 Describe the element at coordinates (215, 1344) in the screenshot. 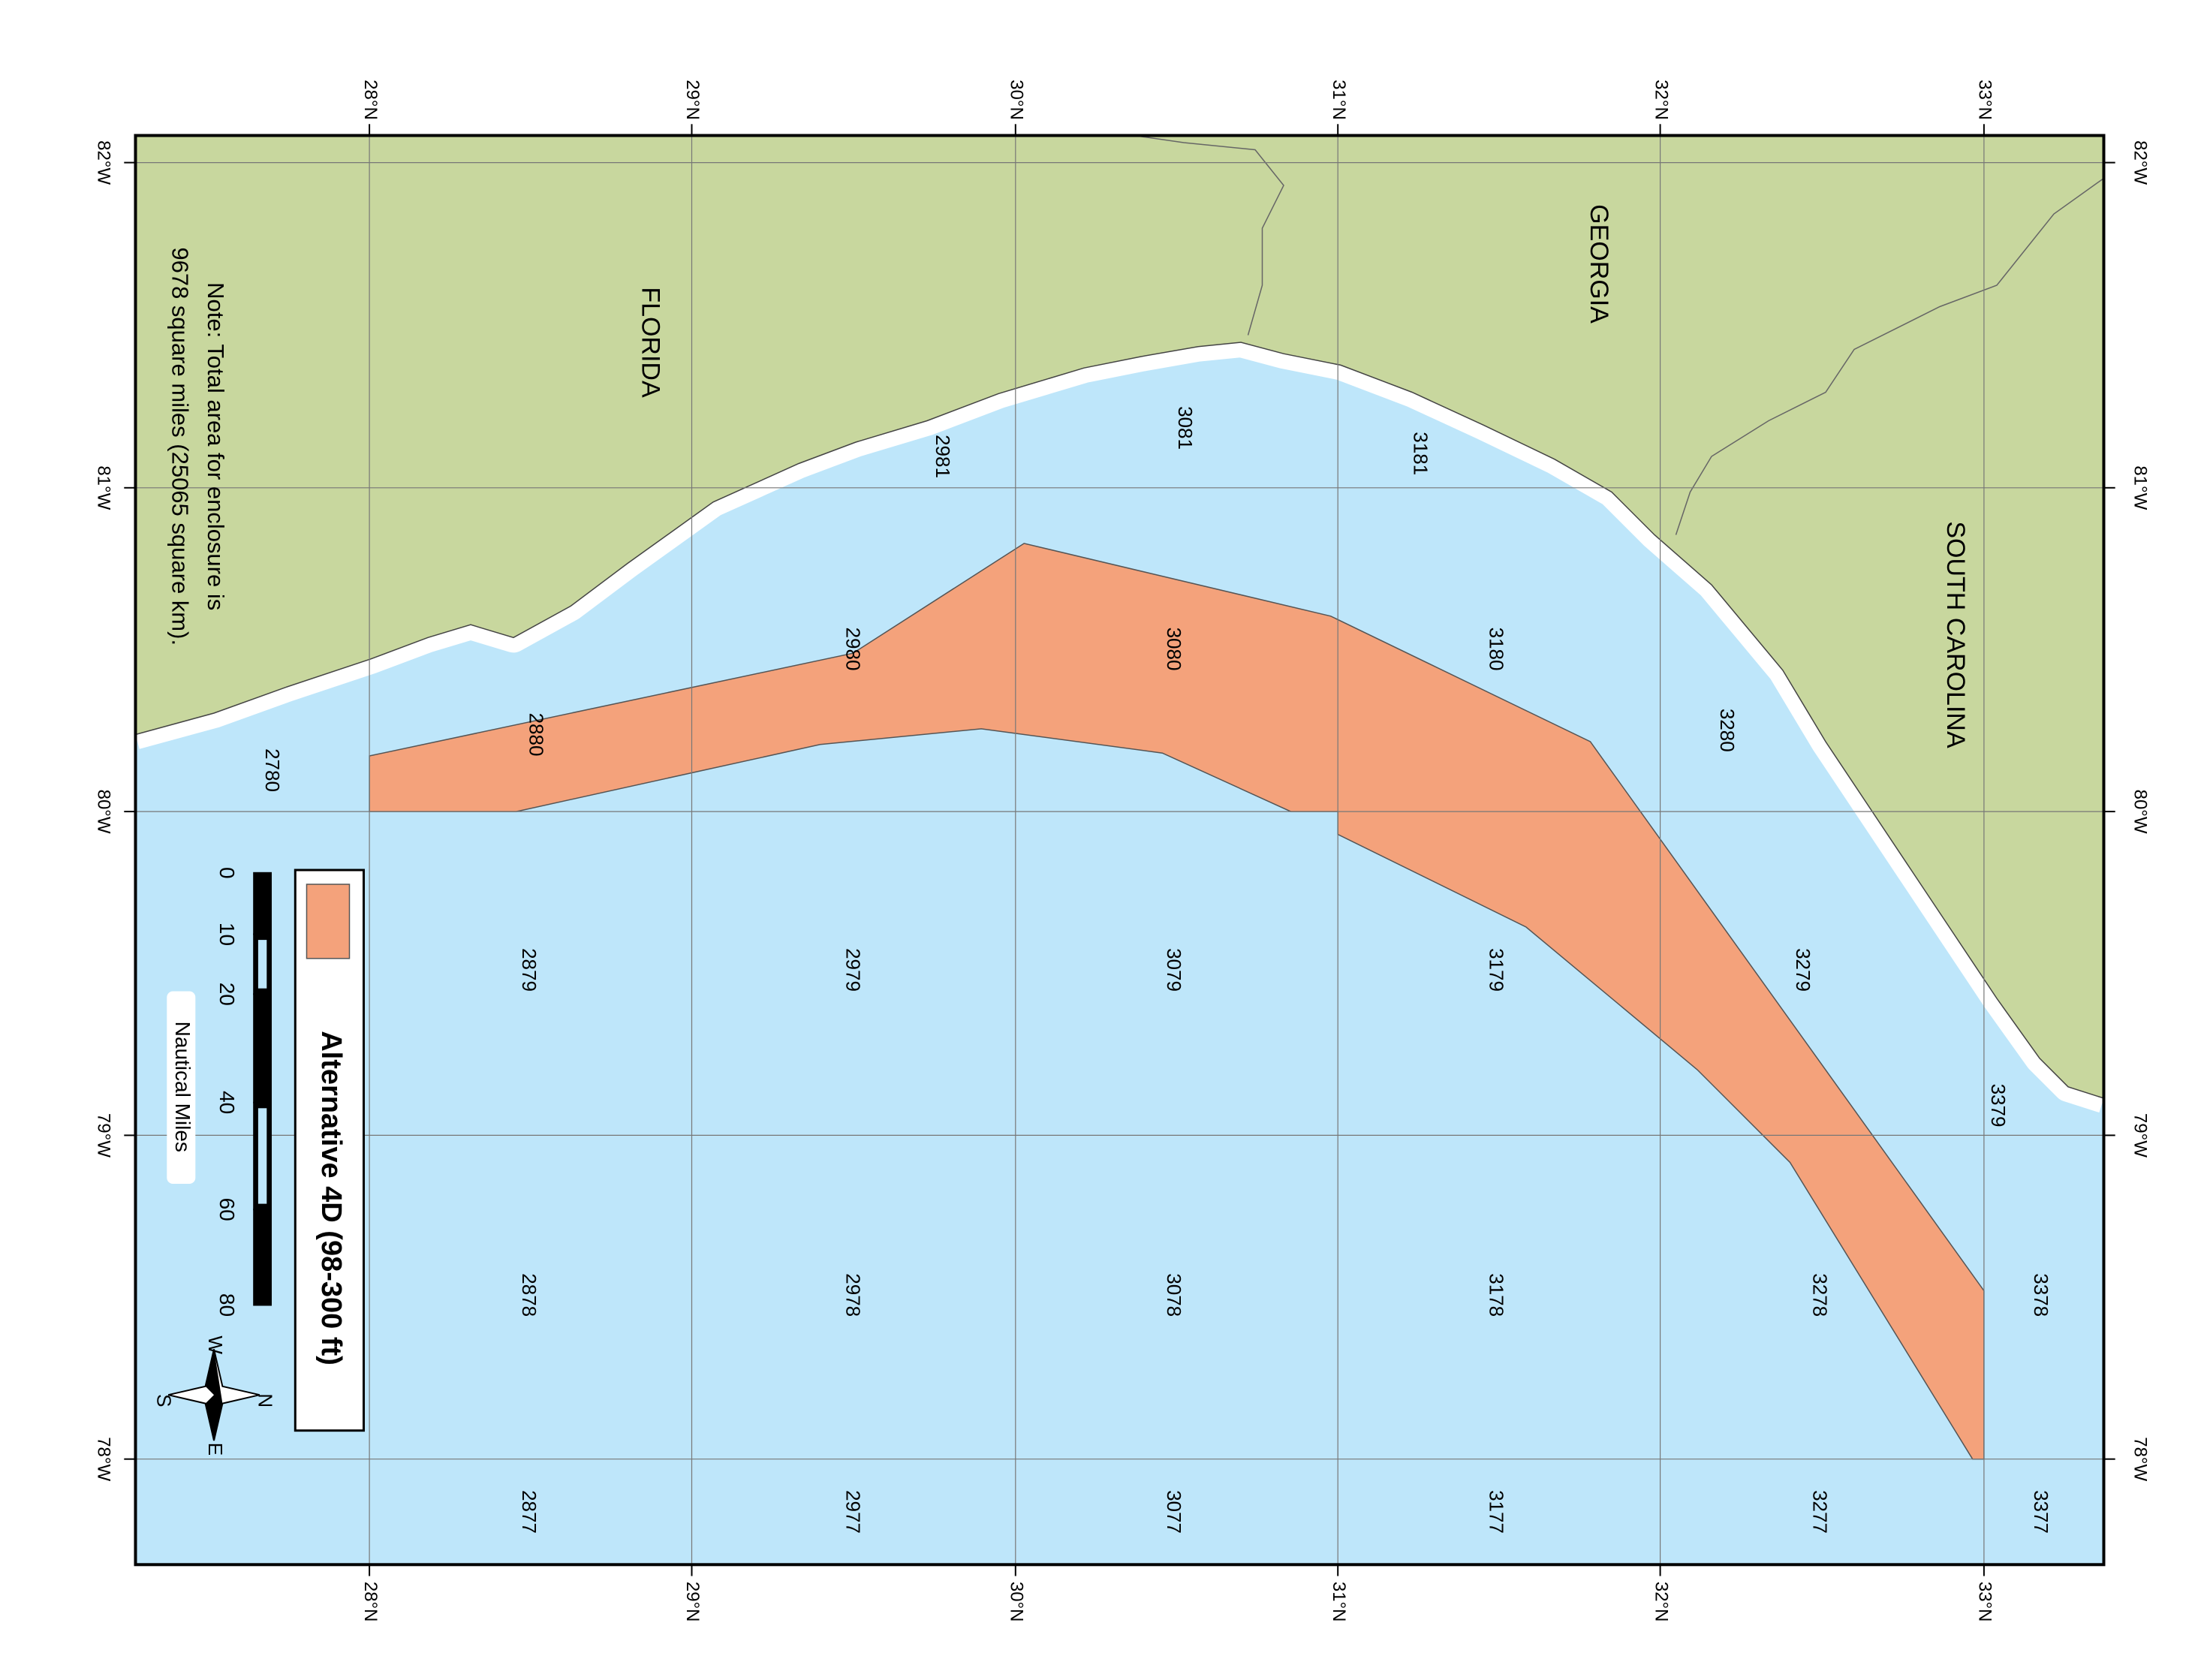

I see `compass-label: W` at that location.